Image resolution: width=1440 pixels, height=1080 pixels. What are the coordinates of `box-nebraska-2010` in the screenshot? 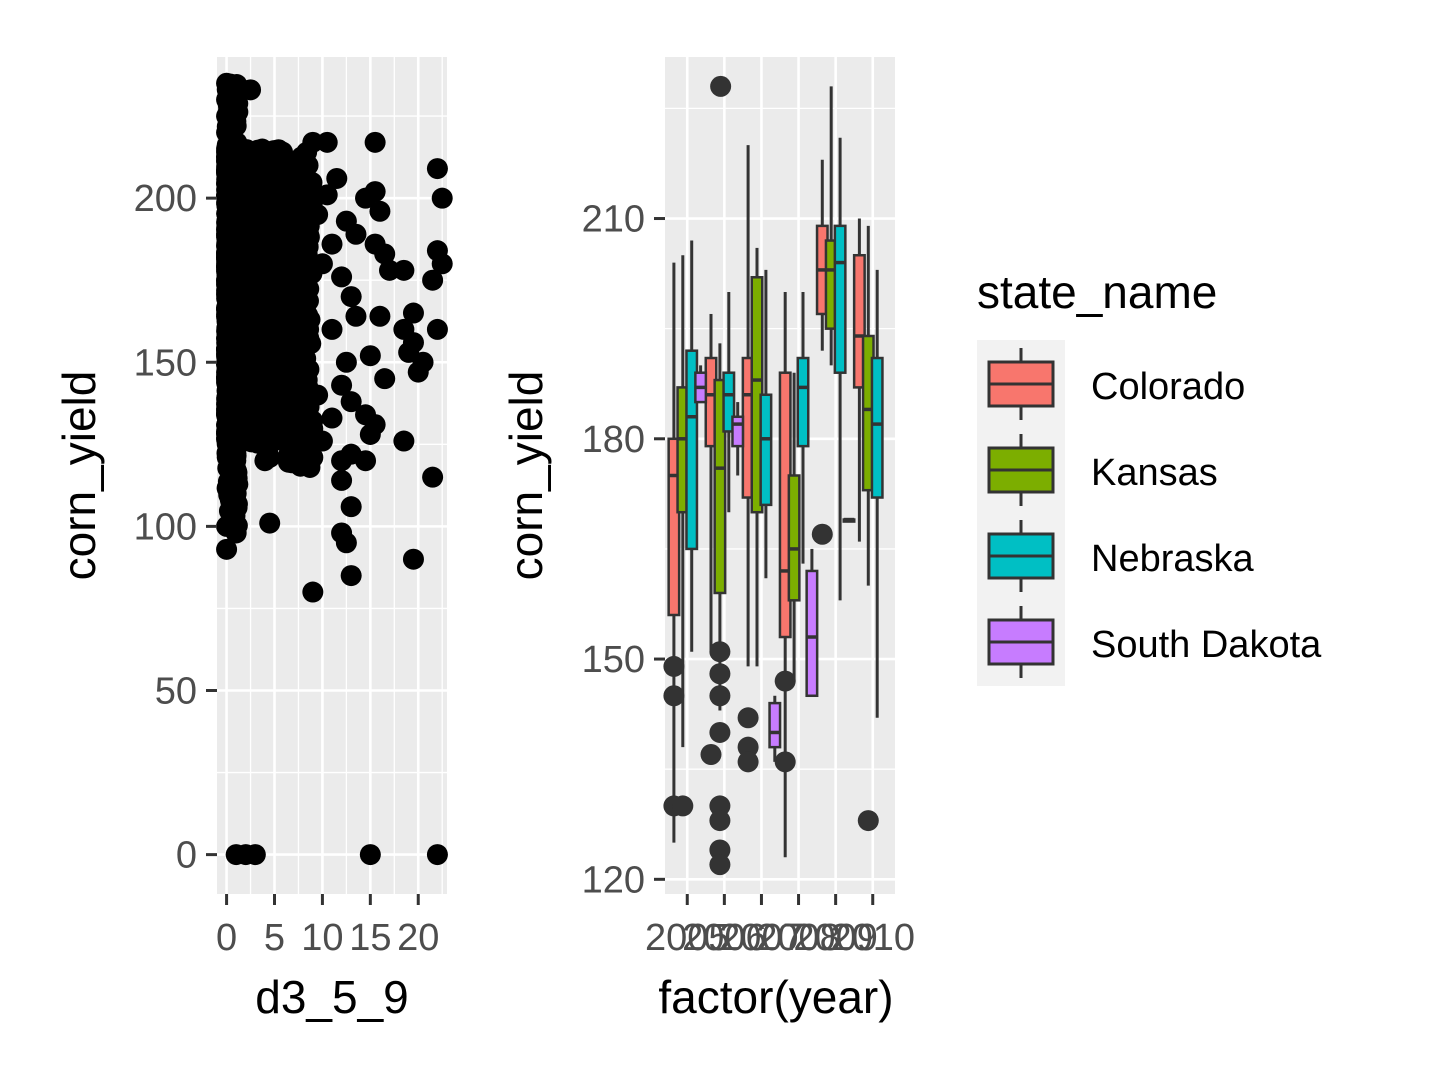 It's located at (877, 493).